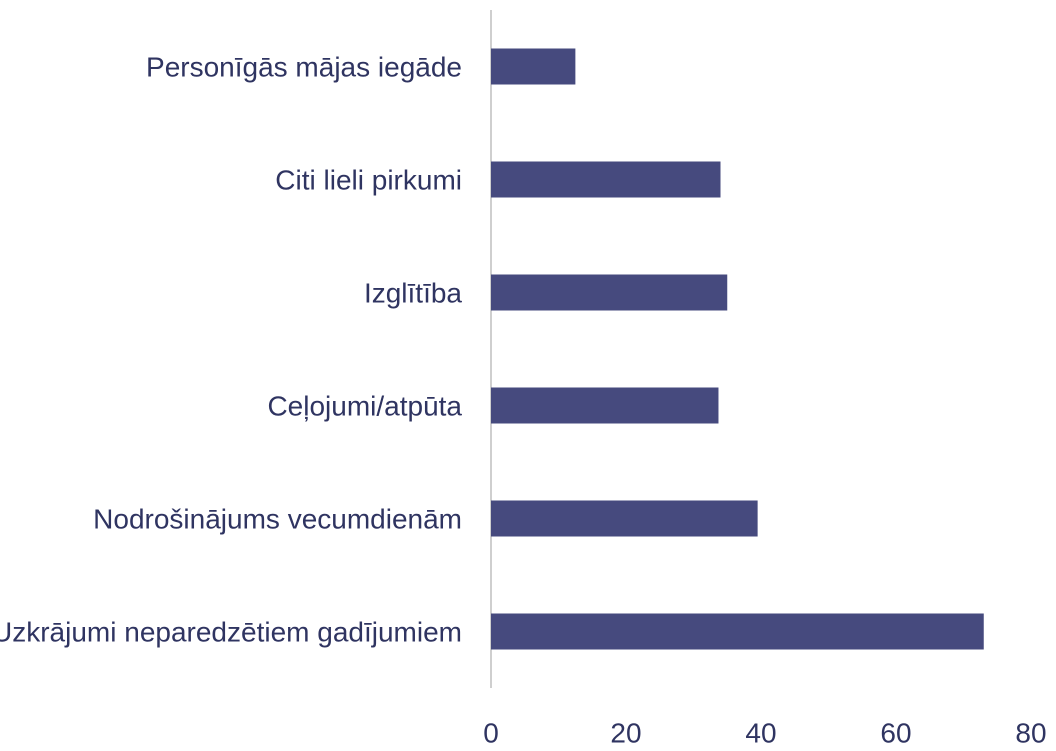  What do you see at coordinates (1030, 732) in the screenshot?
I see `x-tick-label: 80` at bounding box center [1030, 732].